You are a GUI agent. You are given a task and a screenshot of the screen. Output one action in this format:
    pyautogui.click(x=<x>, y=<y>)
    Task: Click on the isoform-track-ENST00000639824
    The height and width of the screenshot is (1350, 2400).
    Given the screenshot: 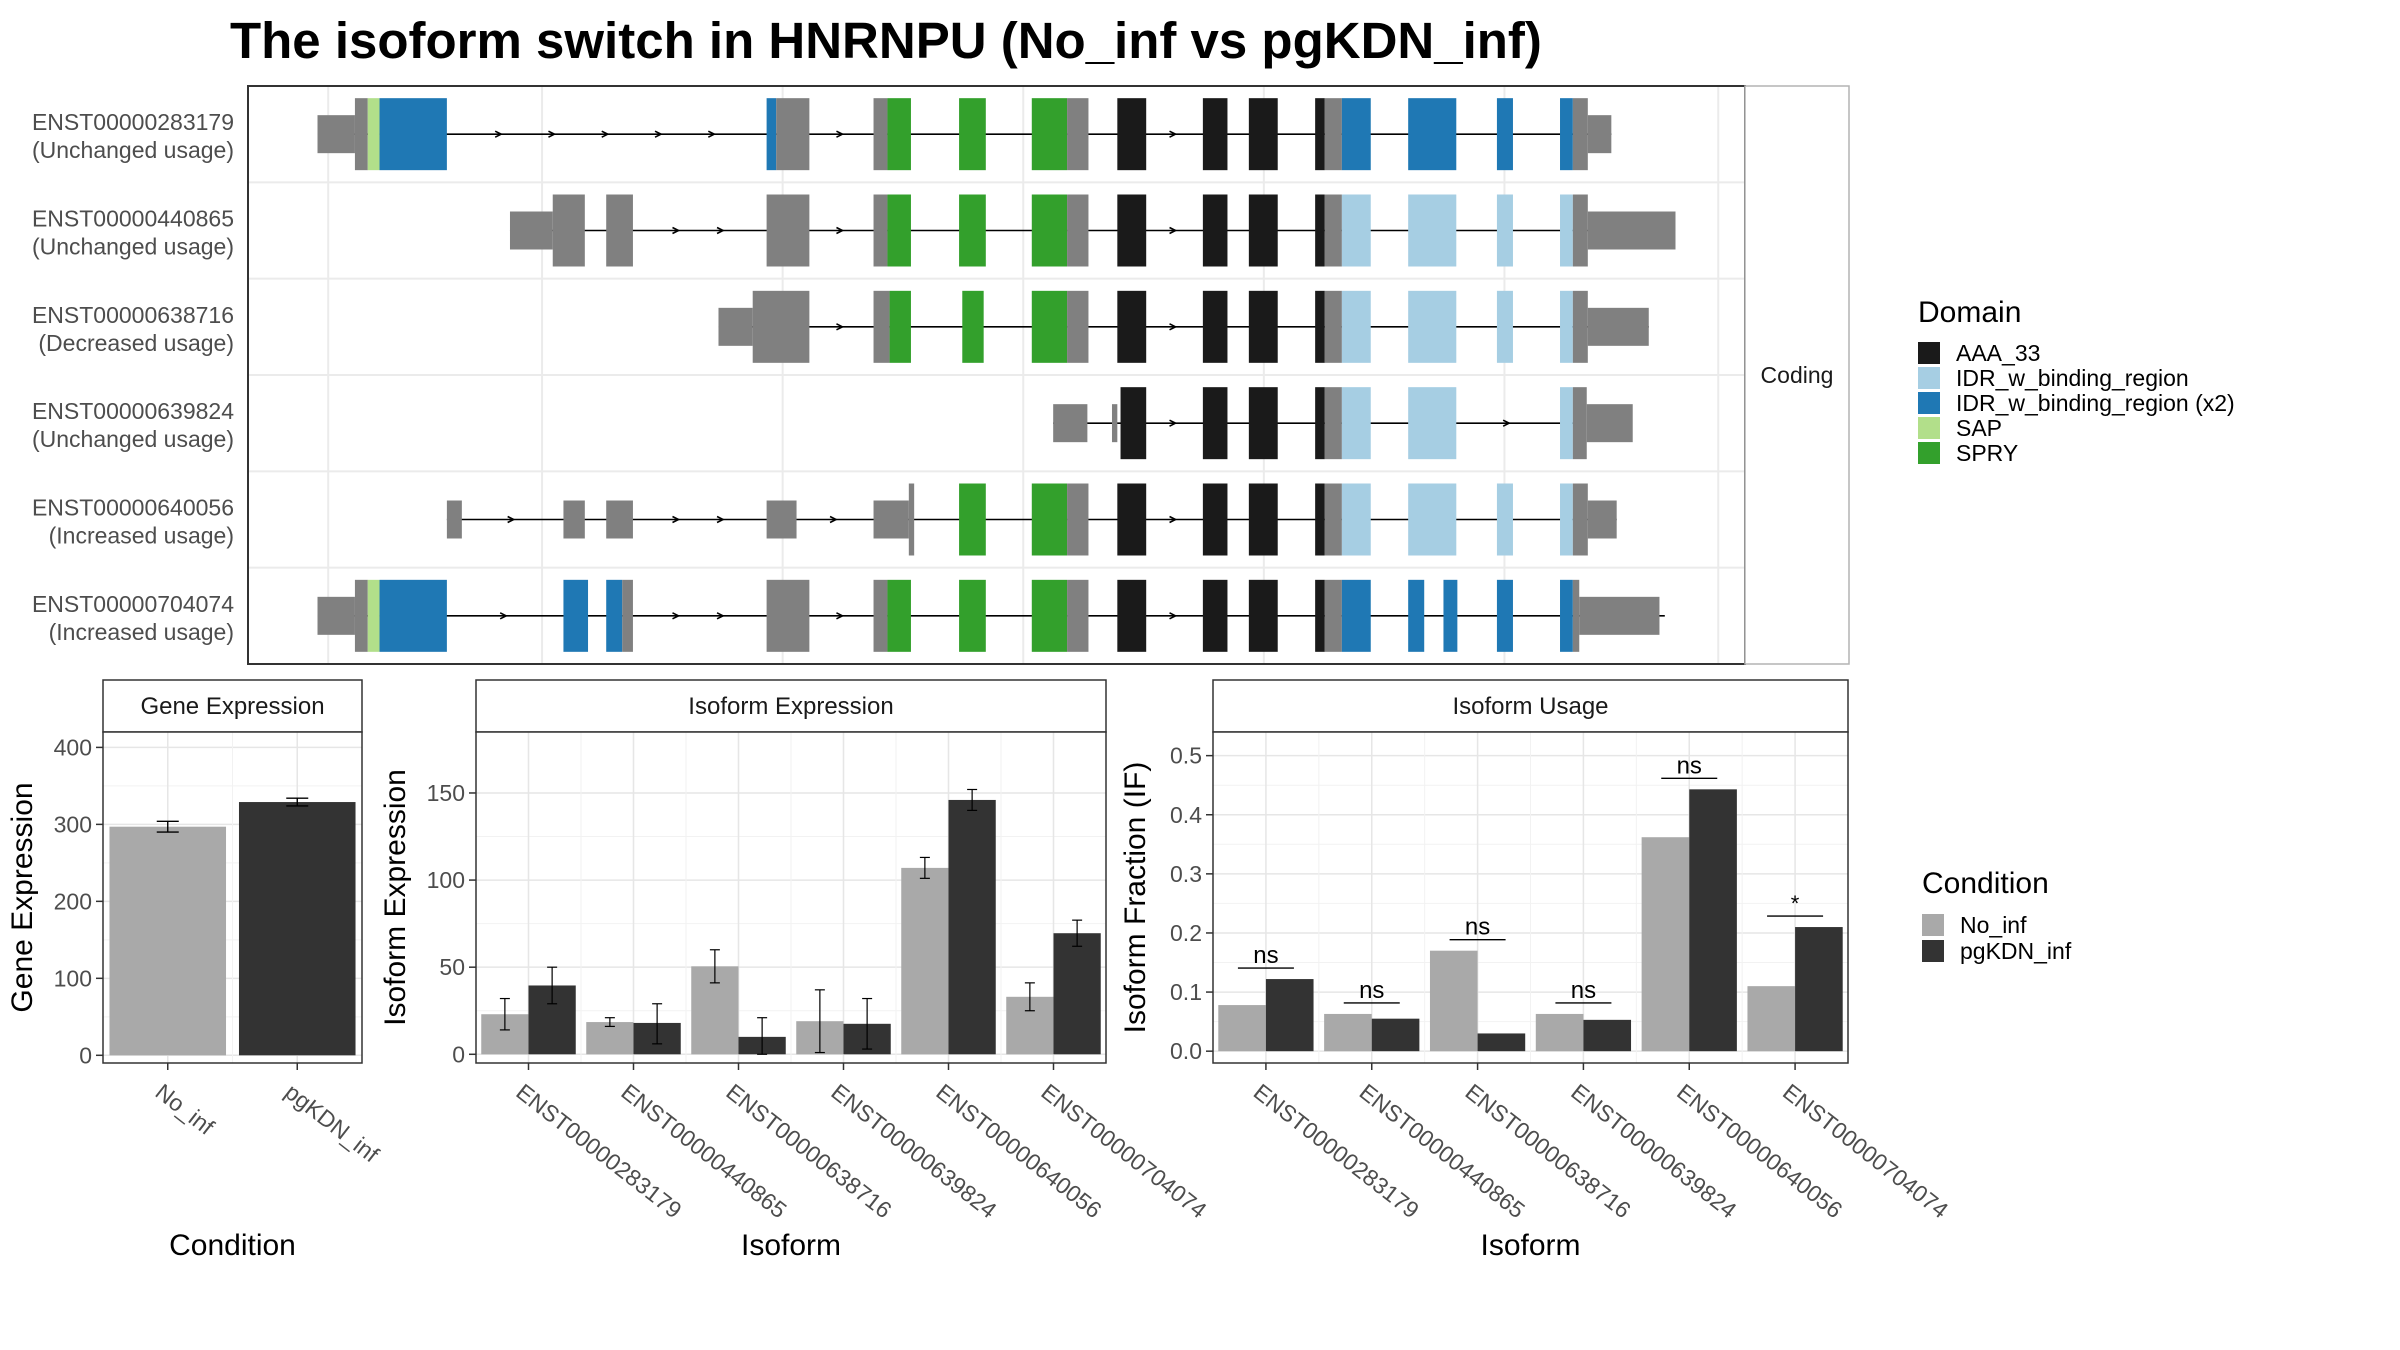 What is the action you would take?
    pyautogui.click(x=1343, y=423)
    